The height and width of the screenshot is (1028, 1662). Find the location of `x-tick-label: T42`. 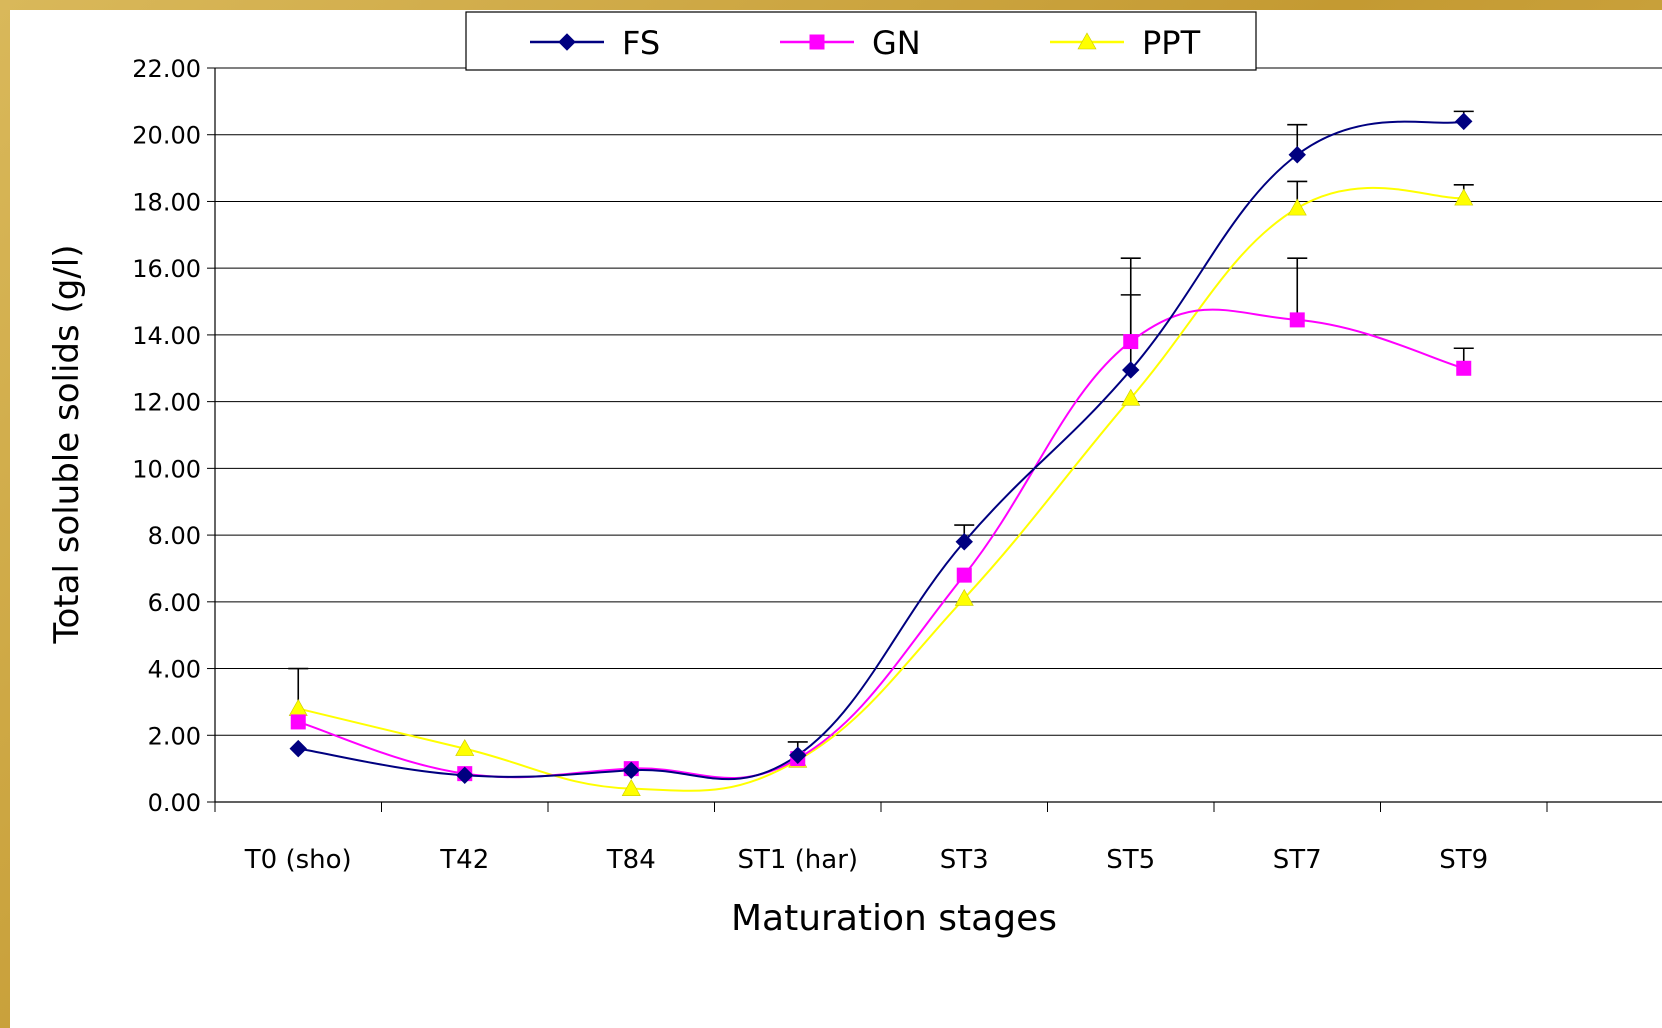

x-tick-label: T42 is located at coordinates (464, 860).